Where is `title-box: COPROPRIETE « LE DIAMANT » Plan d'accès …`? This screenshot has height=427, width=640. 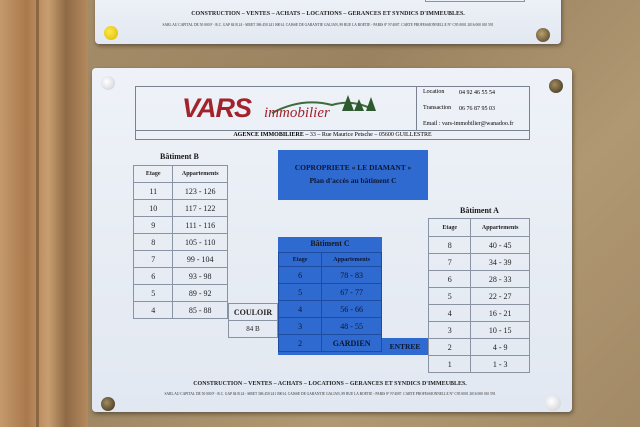 title-box: COPROPRIETE « LE DIAMANT » Plan d'accès … is located at coordinates (353, 175).